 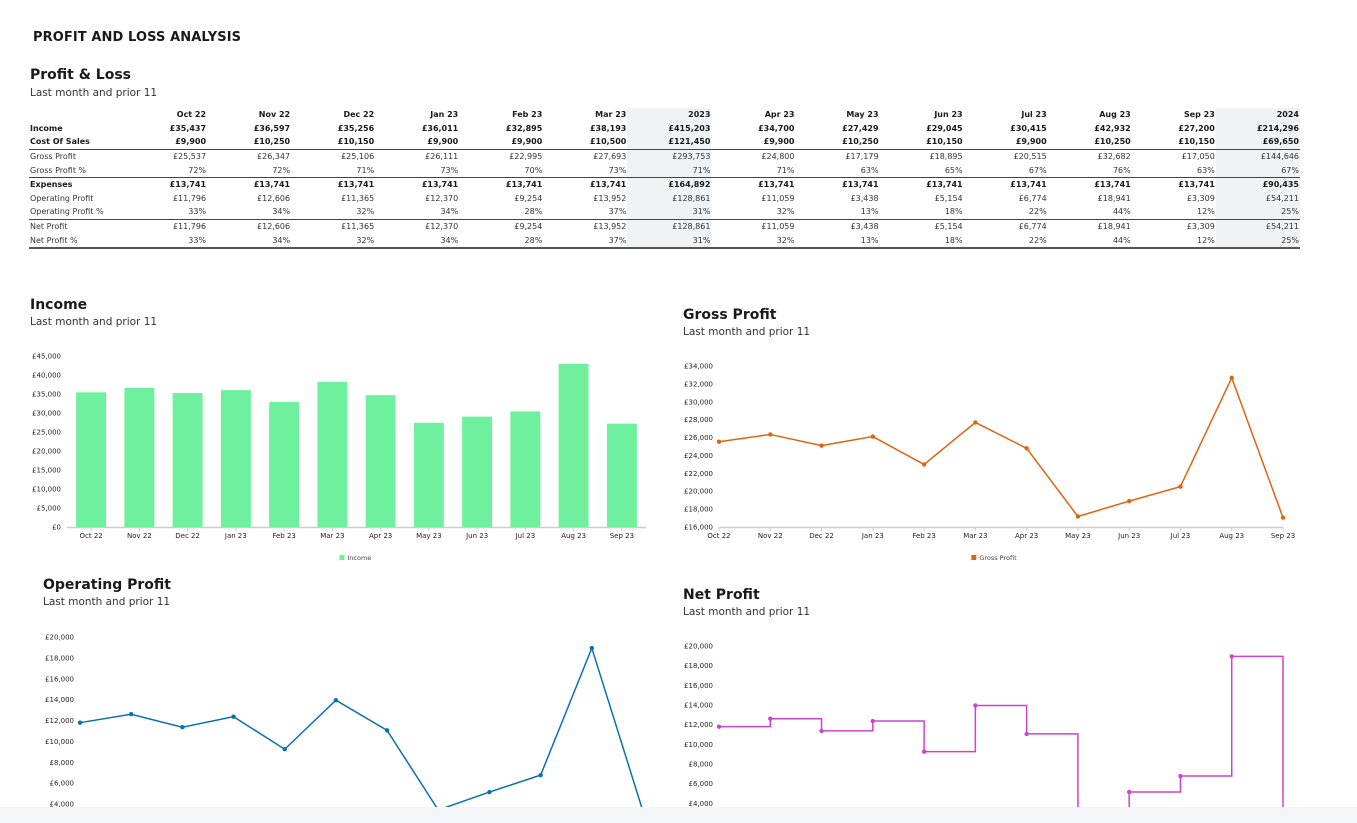 I want to click on table-cell: 31%, so click(x=669, y=212).